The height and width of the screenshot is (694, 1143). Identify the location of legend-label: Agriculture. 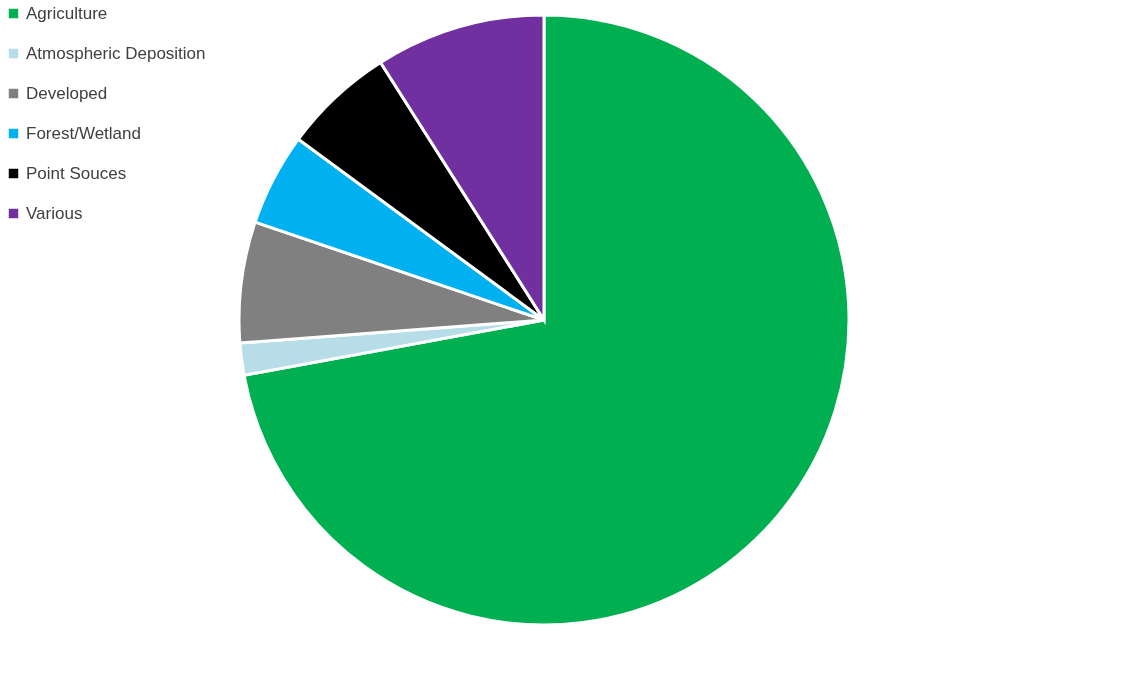
(67, 13).